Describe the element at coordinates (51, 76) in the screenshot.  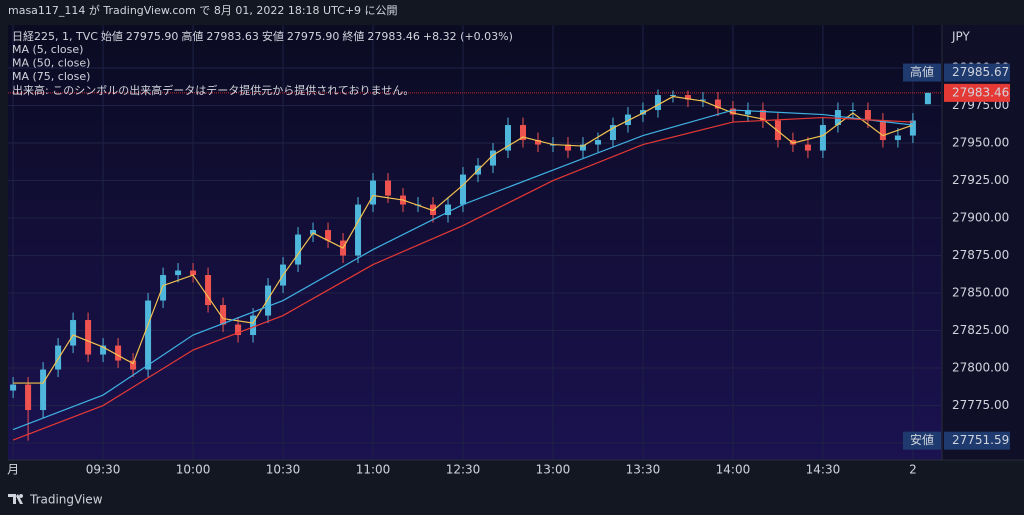
I see `legend-entry: MA (75, close)` at that location.